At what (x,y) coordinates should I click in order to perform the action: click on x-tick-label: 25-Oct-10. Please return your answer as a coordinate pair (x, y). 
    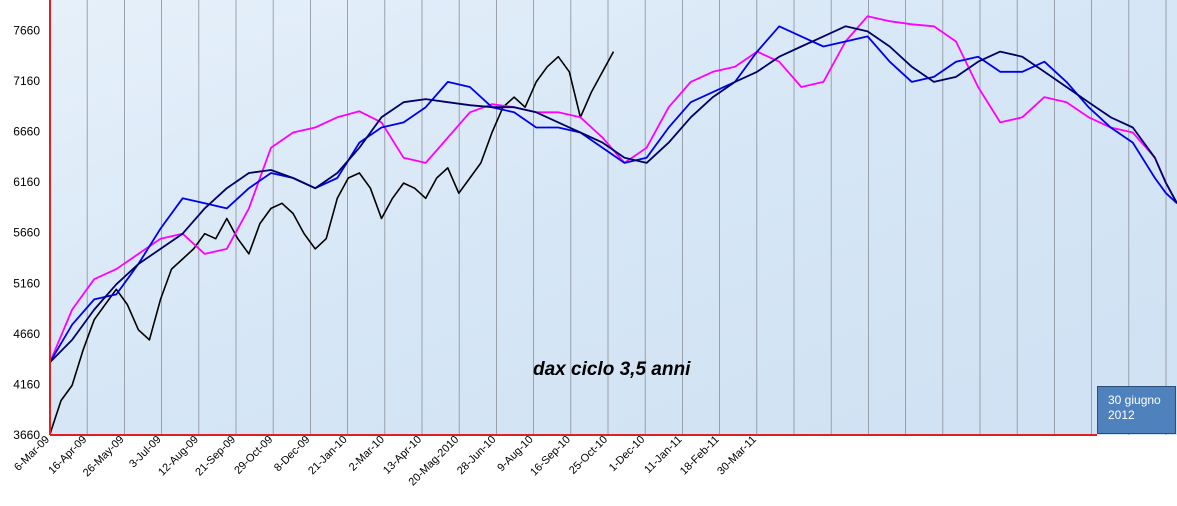
    Looking at the image, I should click on (588, 455).